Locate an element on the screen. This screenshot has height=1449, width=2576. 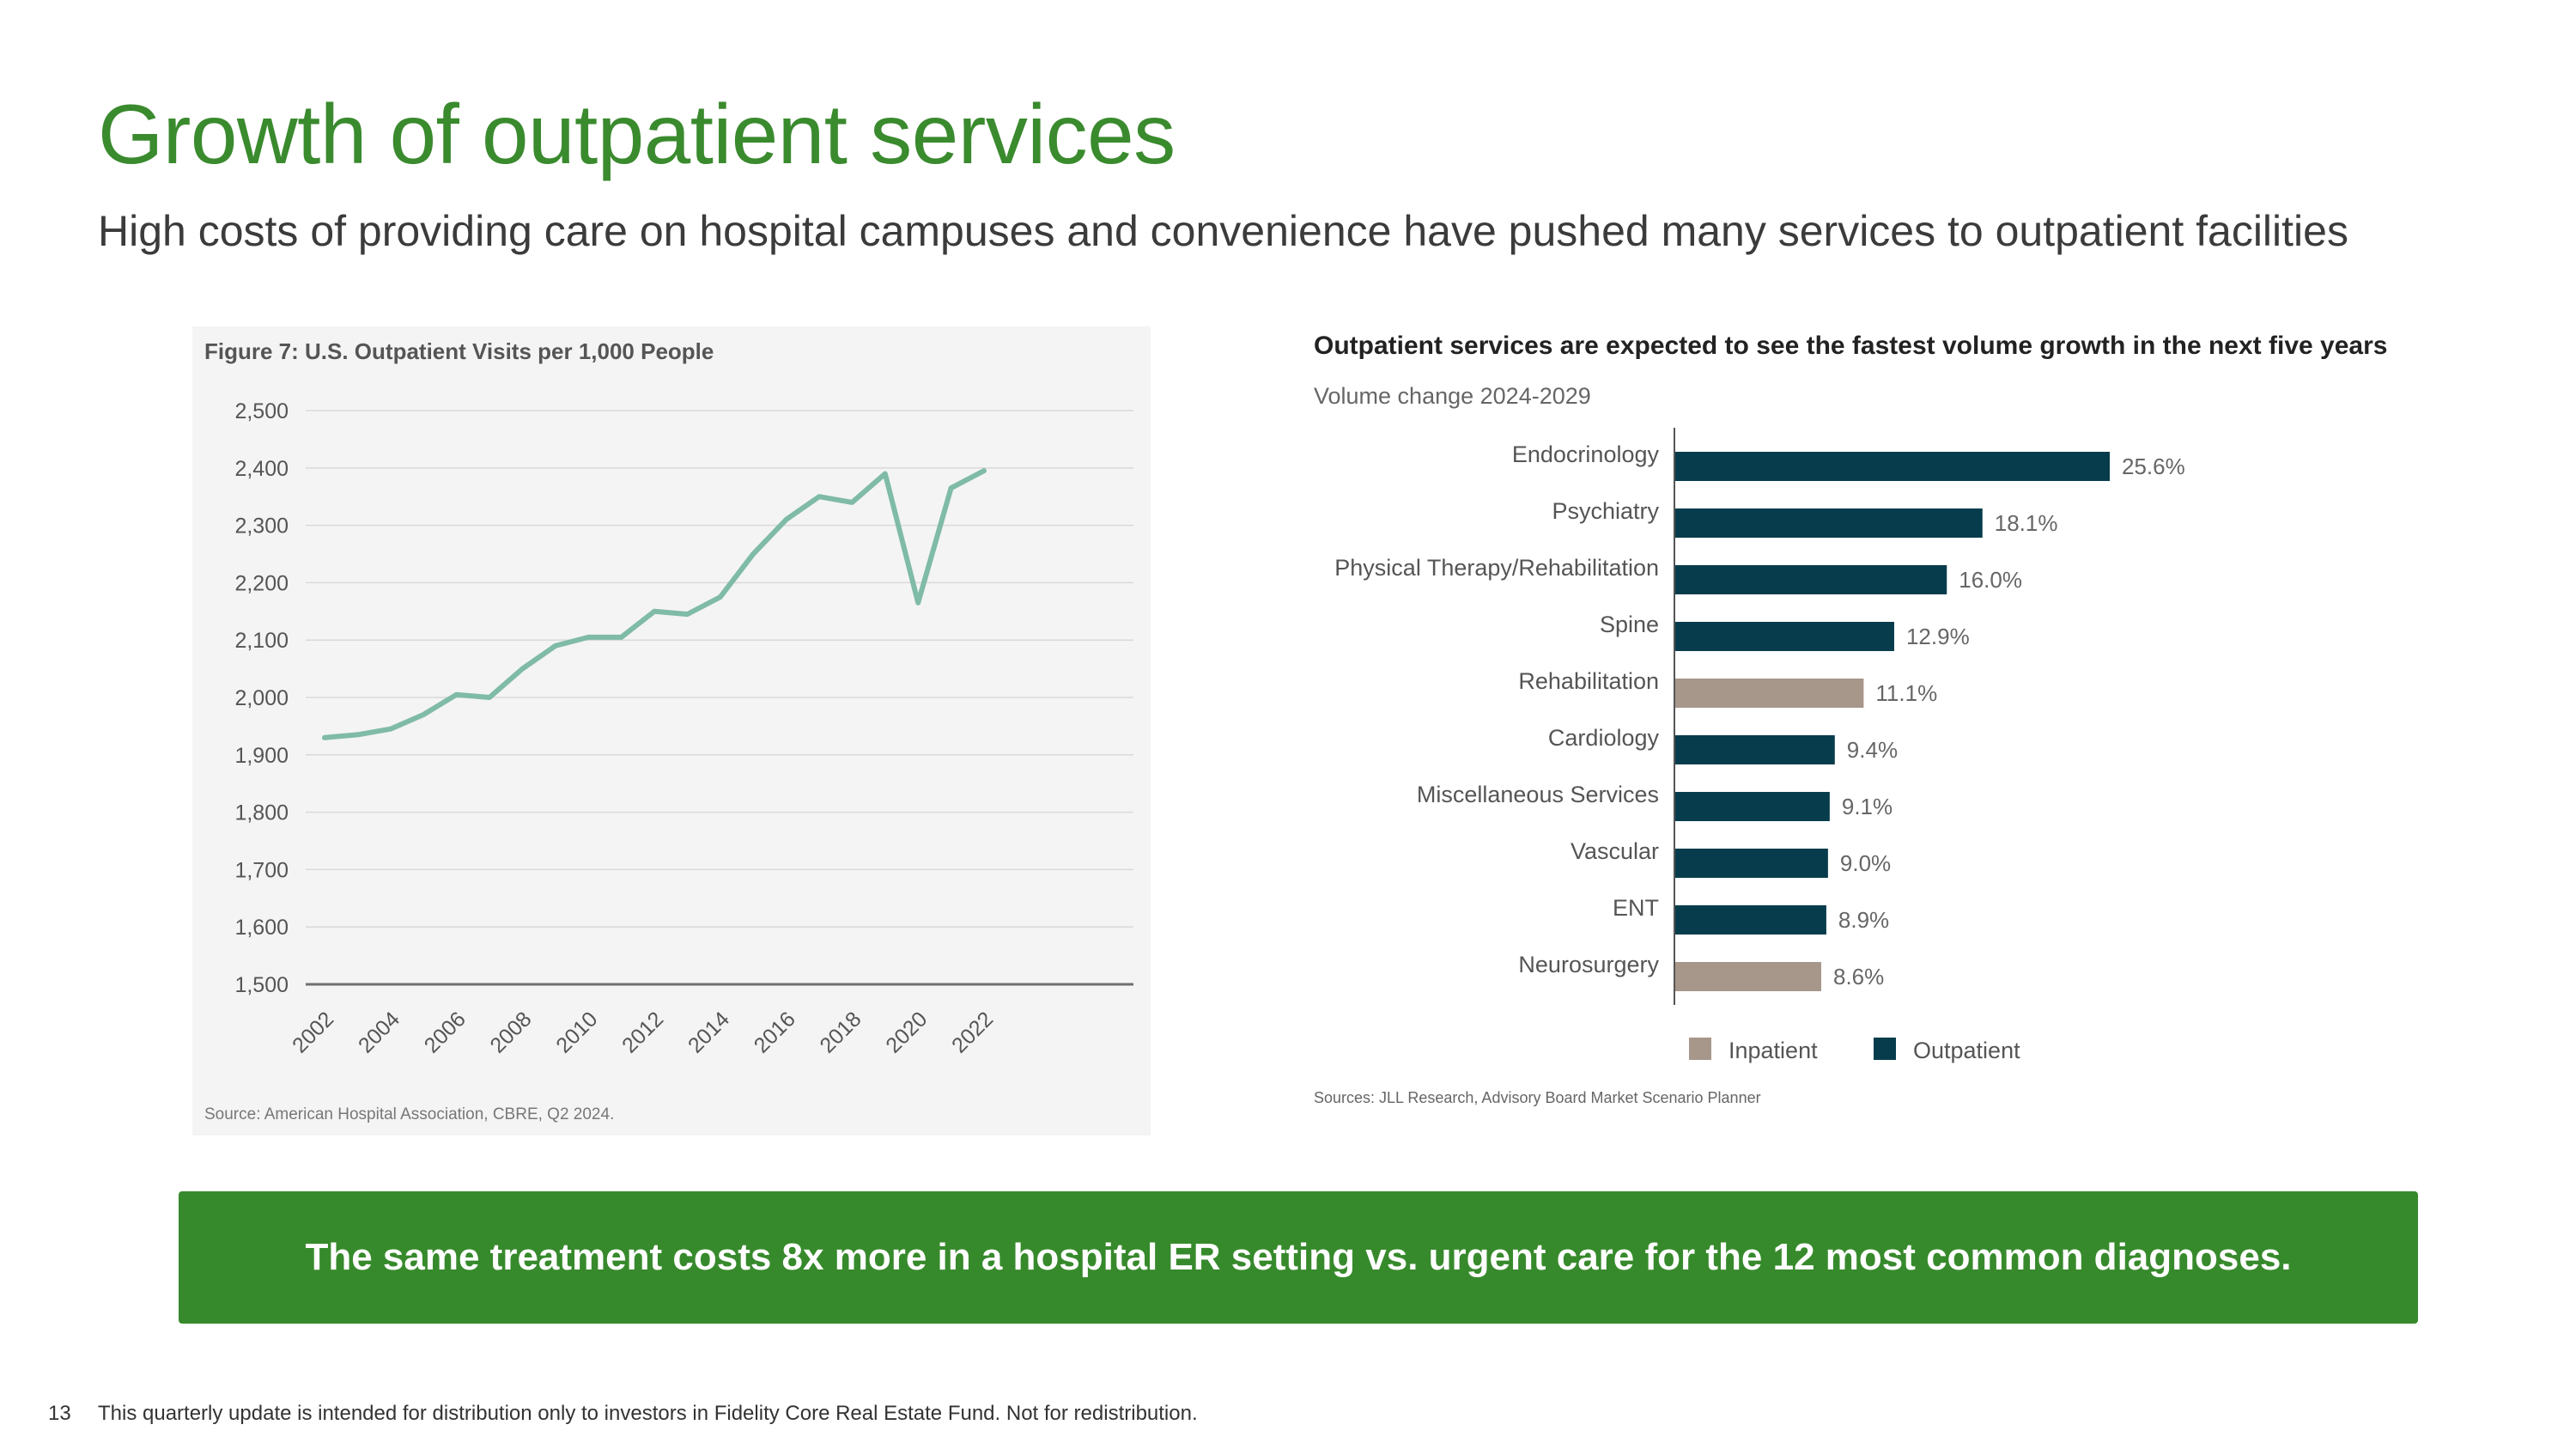
bar-value-label: 9.0% is located at coordinates (1865, 863).